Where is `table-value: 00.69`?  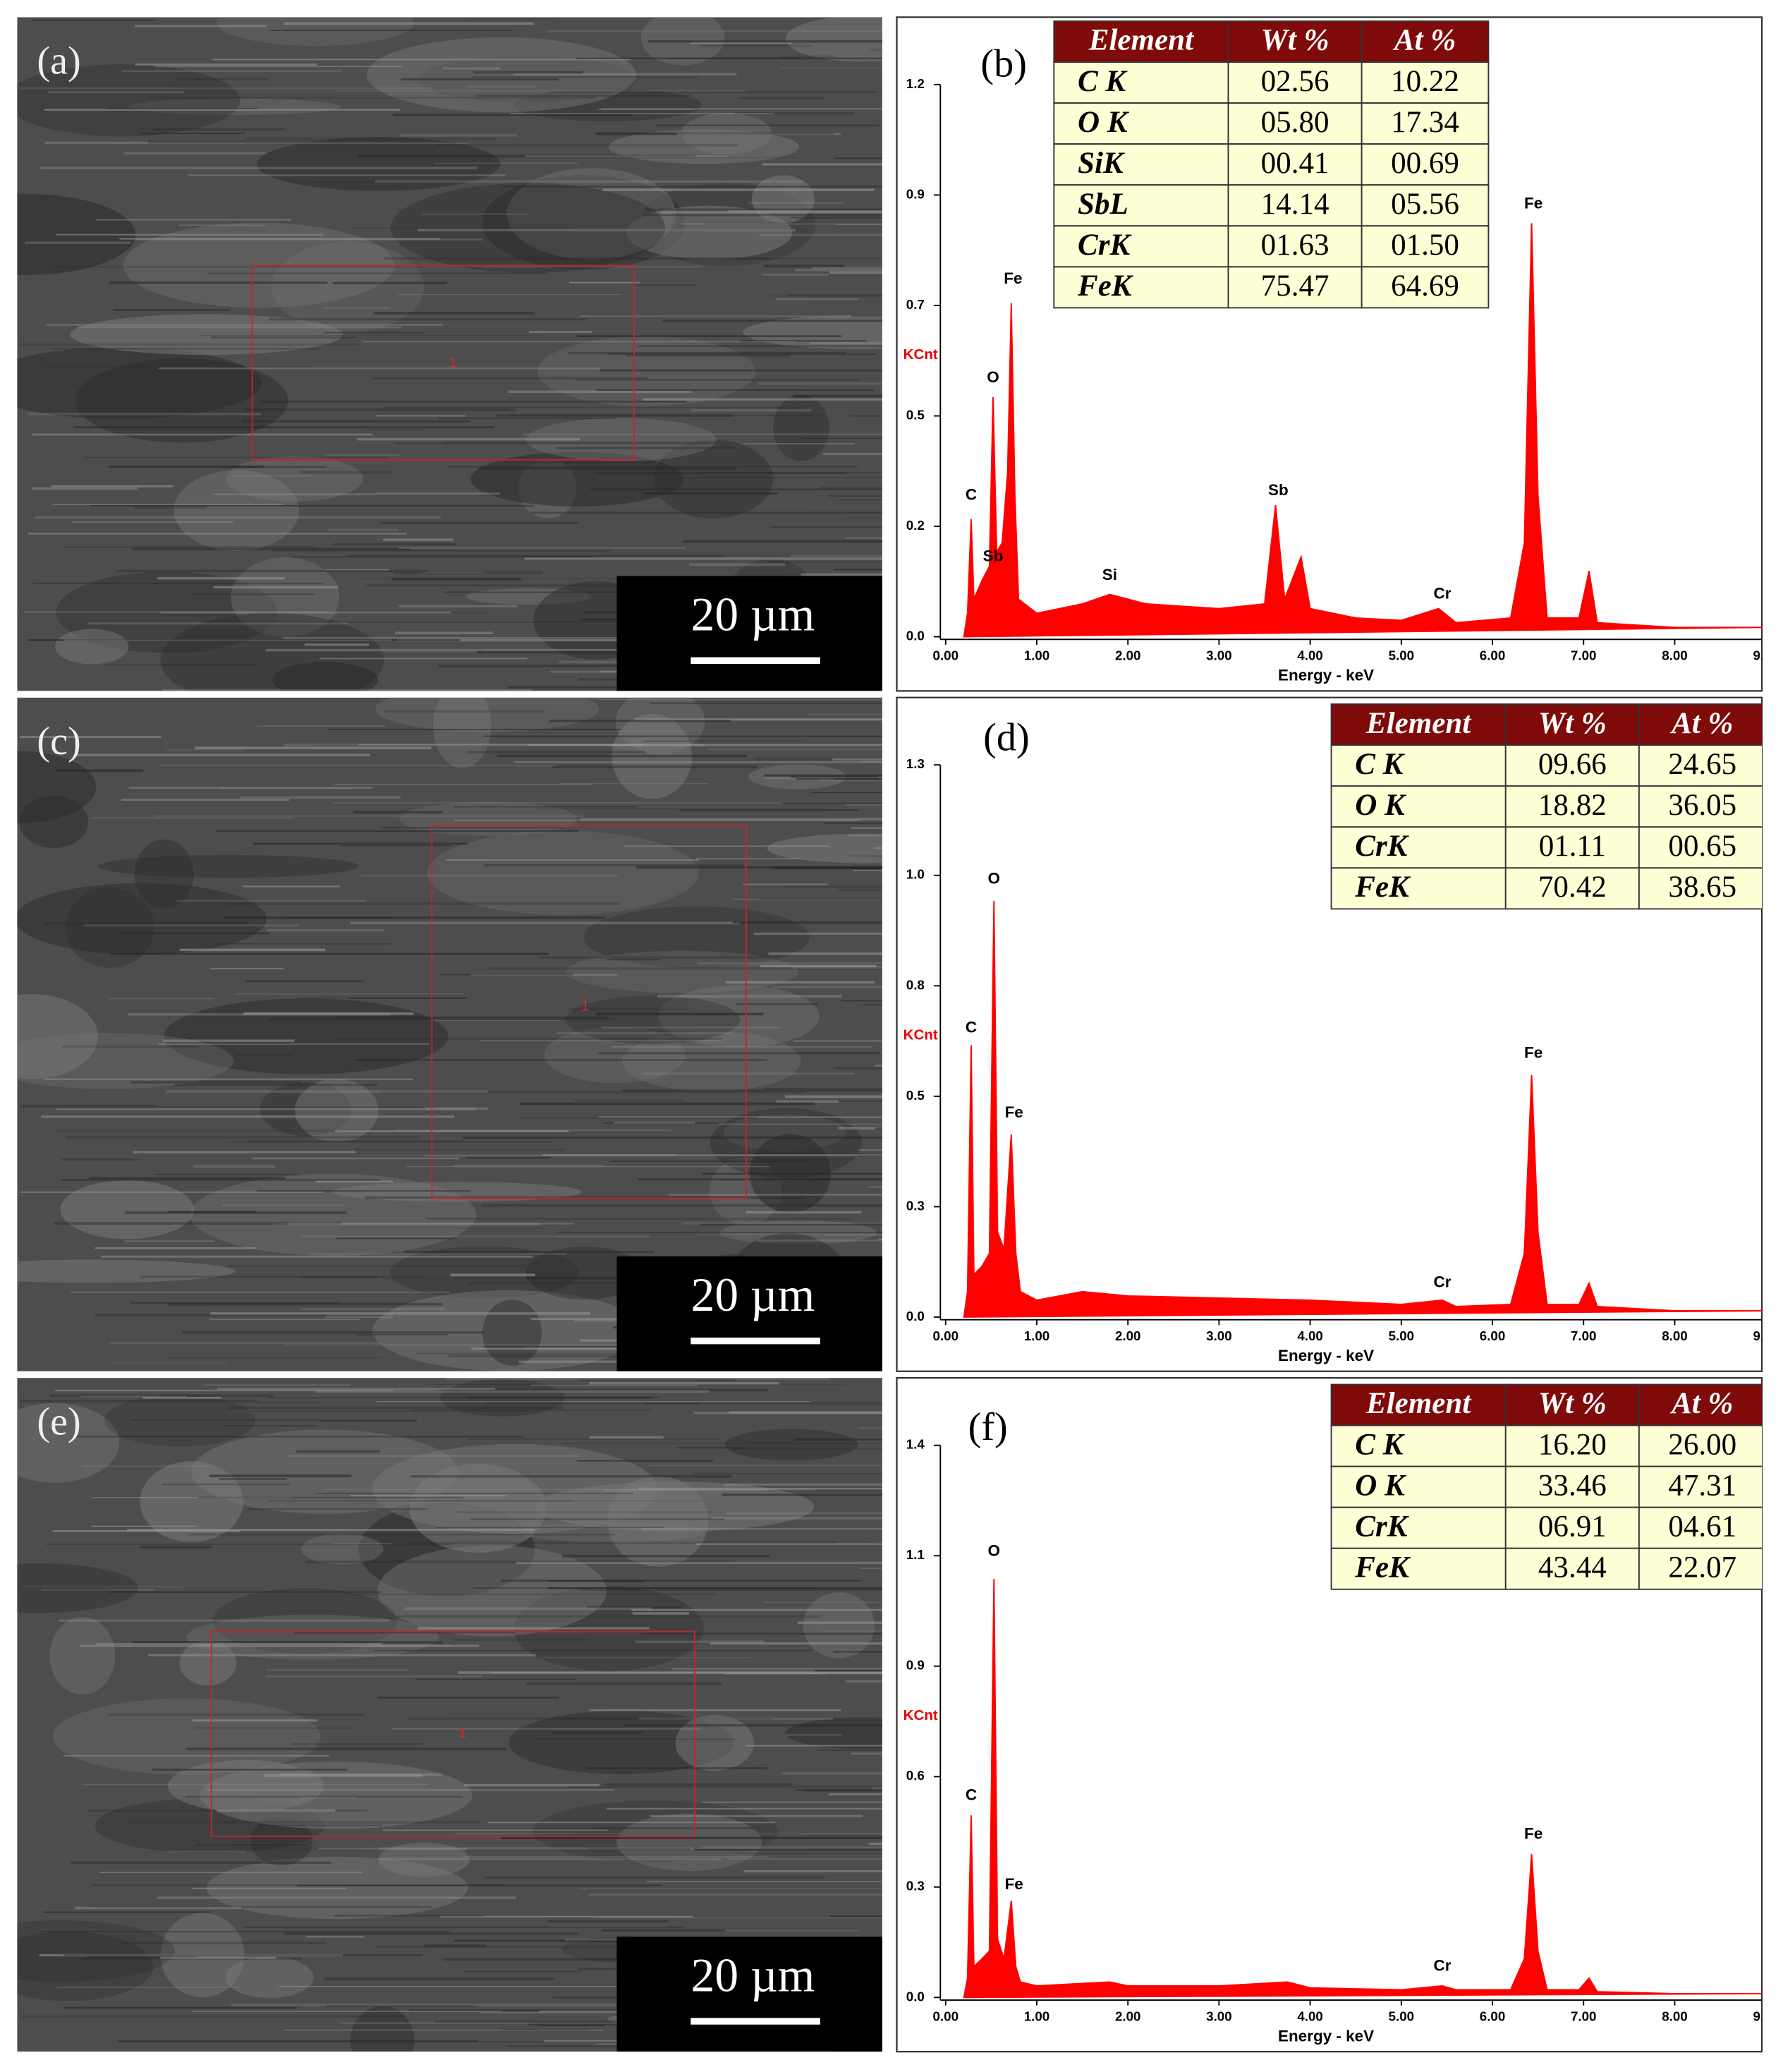
table-value: 00.69 is located at coordinates (1425, 163).